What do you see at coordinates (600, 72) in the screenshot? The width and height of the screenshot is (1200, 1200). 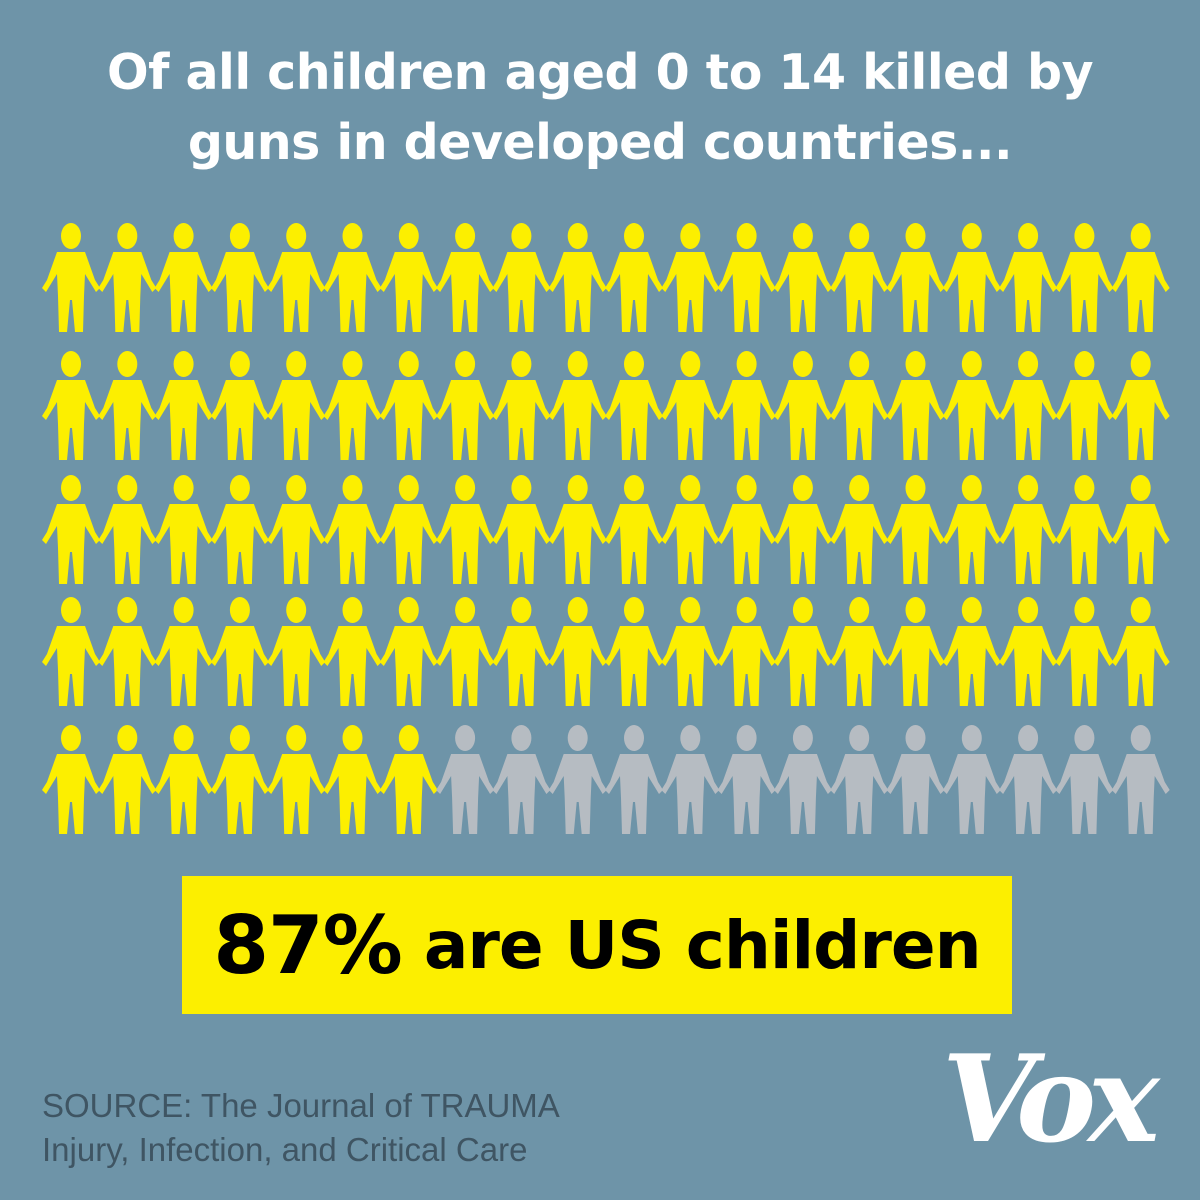 I see `title-line-1: Of all children aged 0 to 14 killed by` at bounding box center [600, 72].